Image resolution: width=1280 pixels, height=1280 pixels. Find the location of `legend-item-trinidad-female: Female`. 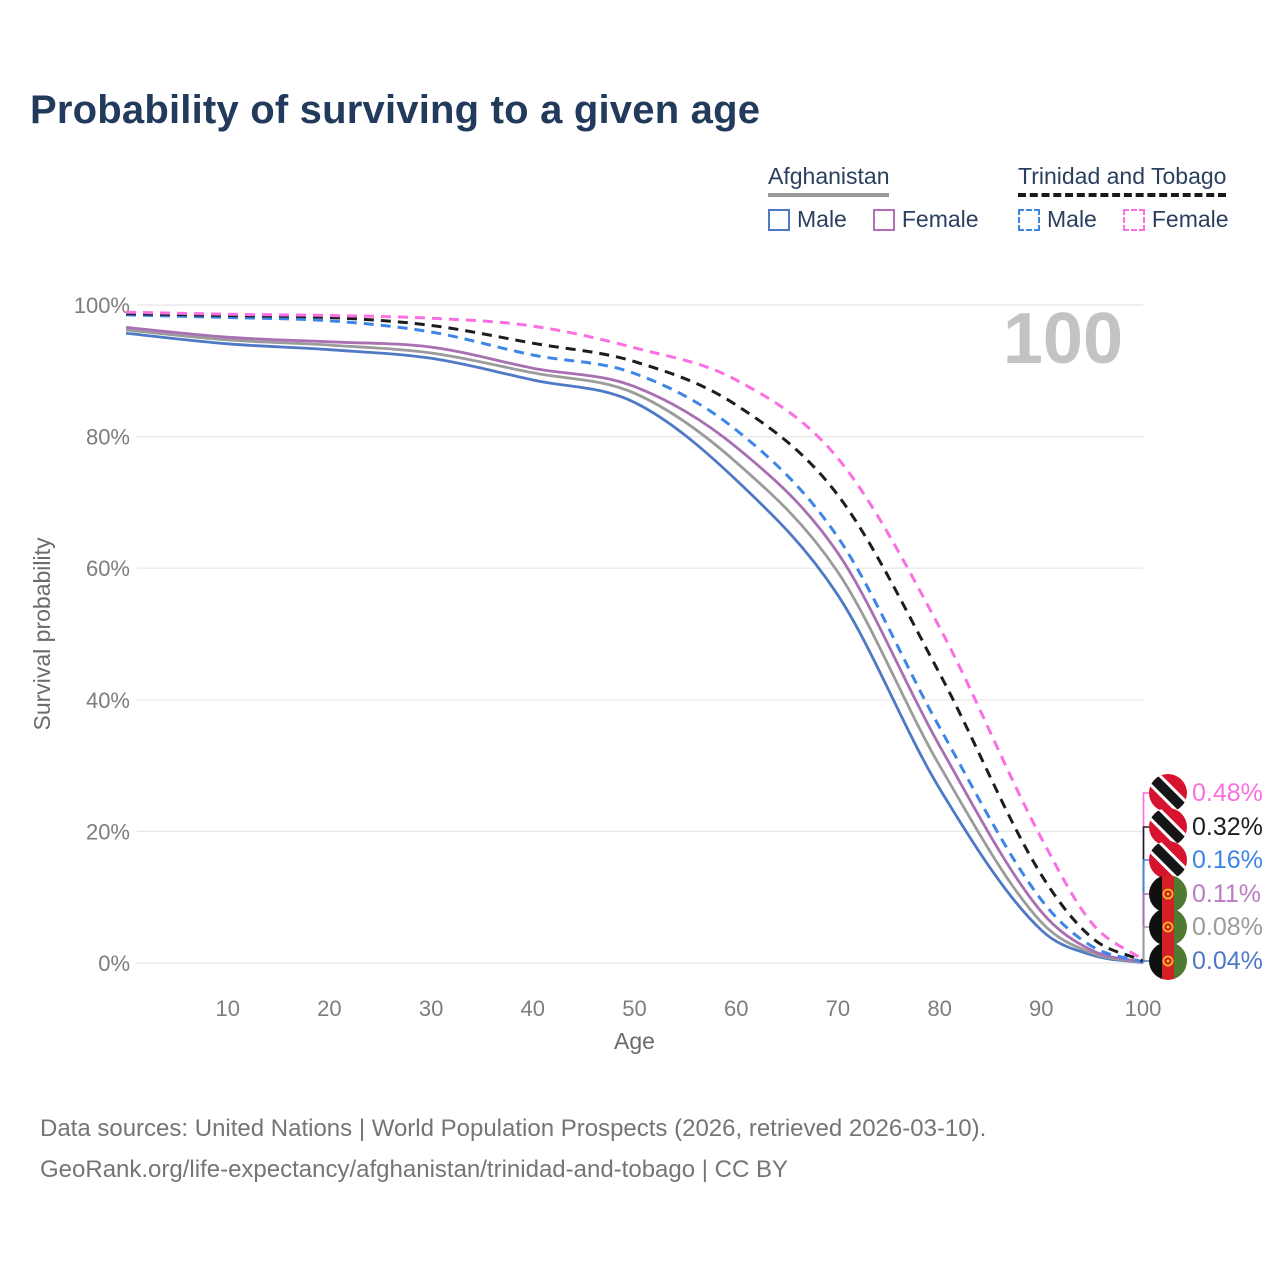

legend-item-trinidad-female: Female is located at coordinates (1175, 219).